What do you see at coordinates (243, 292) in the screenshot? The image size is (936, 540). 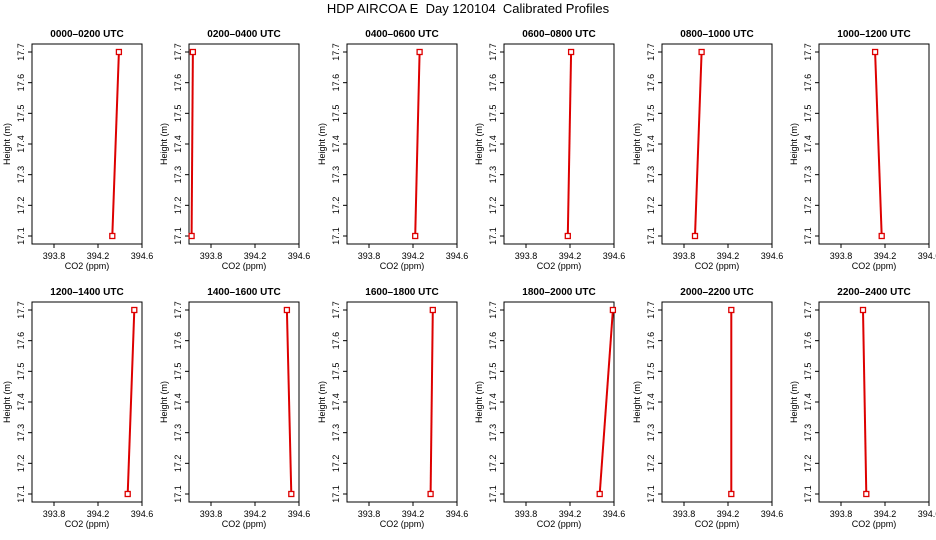 I see `panel-title: 1400–1600 UTC` at bounding box center [243, 292].